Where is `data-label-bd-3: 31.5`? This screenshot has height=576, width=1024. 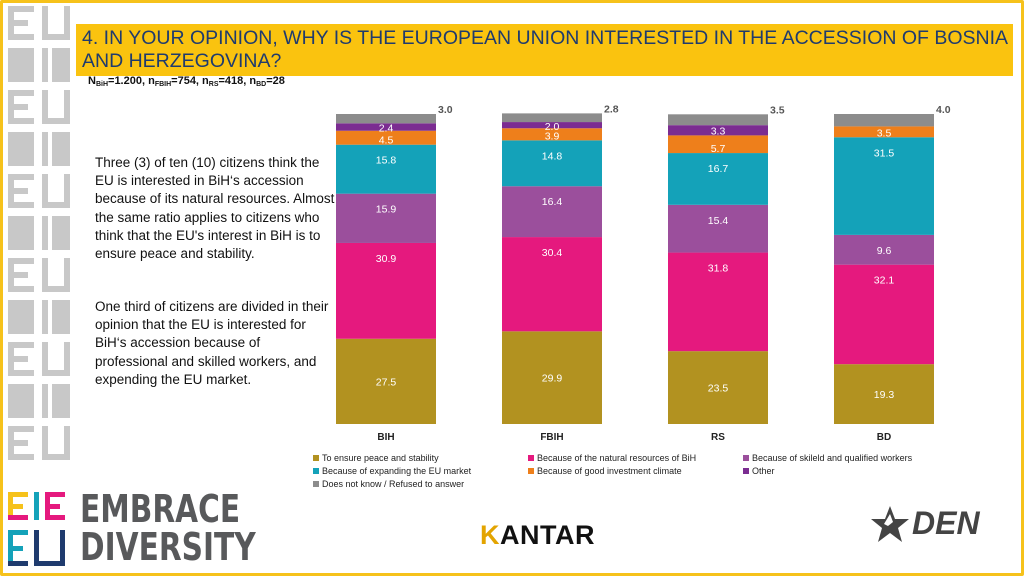 data-label-bd-3: 31.5 is located at coordinates (884, 153).